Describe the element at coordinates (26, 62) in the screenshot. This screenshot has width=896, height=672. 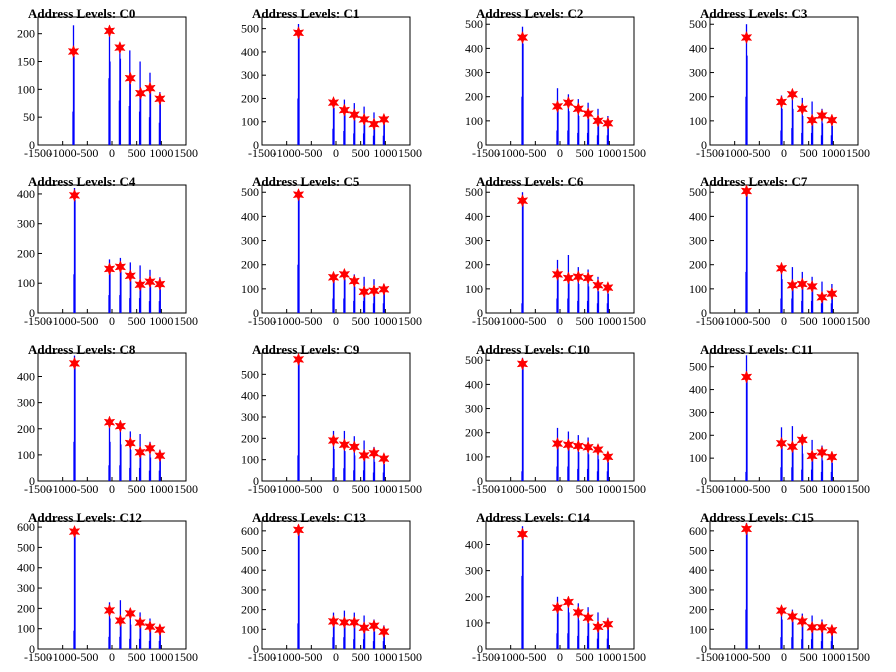
I see `y-tick-label: 150` at that location.